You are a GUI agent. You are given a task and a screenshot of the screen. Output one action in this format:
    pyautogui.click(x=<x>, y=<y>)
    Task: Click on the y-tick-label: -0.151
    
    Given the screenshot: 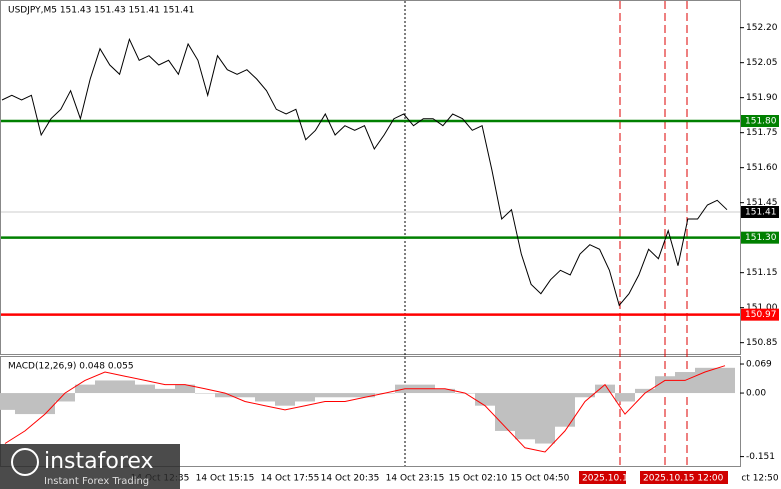 What is the action you would take?
    pyautogui.click(x=760, y=457)
    